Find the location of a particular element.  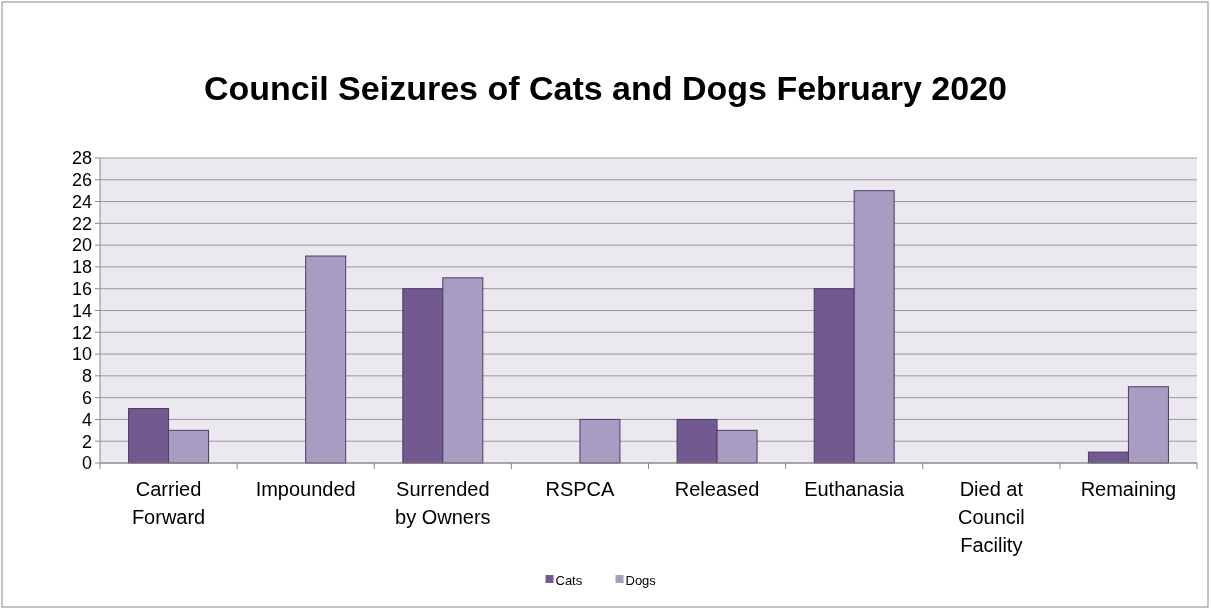

legend-label: Dogs is located at coordinates (641, 580).